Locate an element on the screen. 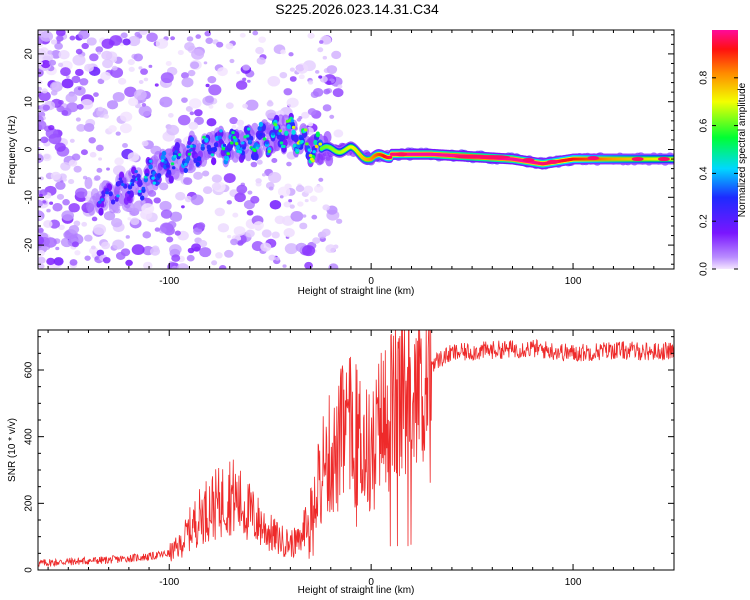 The width and height of the screenshot is (750, 600). spectrogram-ytick-label: 20 is located at coordinates (29, 54).